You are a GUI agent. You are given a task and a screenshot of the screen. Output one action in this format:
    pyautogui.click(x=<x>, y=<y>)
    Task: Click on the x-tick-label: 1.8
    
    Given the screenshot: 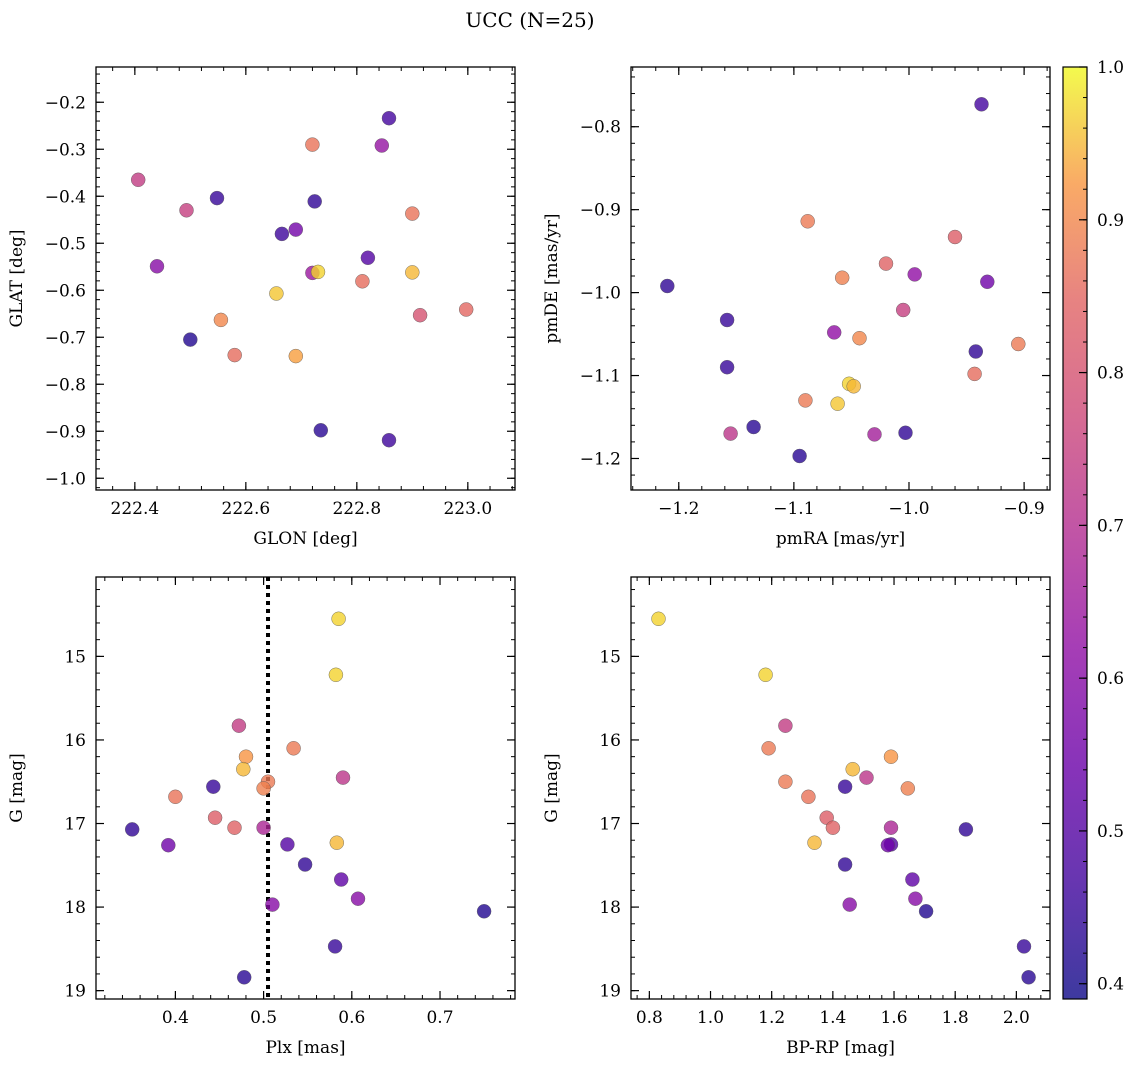 What is the action you would take?
    pyautogui.click(x=955, y=1018)
    